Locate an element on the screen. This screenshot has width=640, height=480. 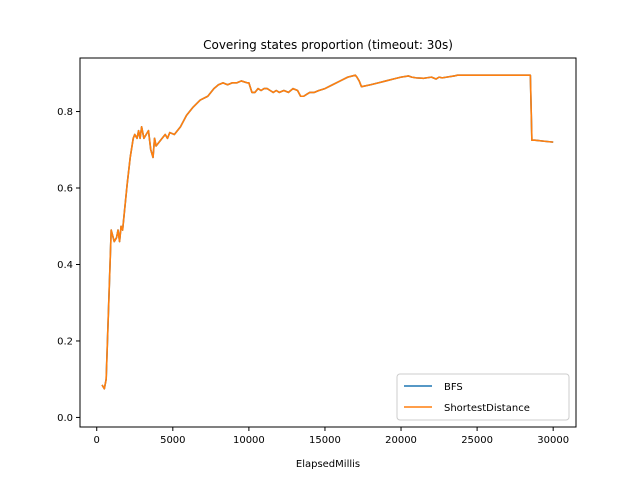
legend-box is located at coordinates (483, 397).